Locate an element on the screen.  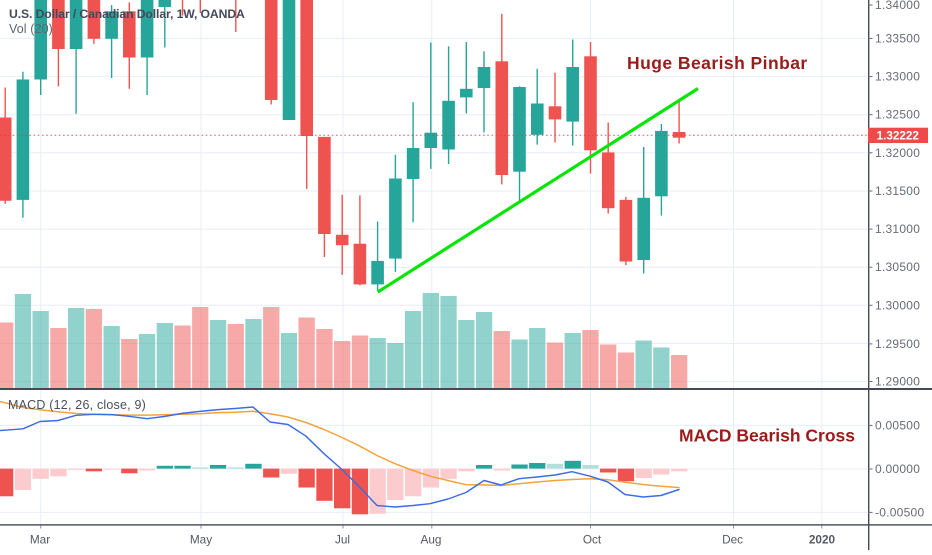
svg-text: 1.29500 is located at coordinates (897, 344).